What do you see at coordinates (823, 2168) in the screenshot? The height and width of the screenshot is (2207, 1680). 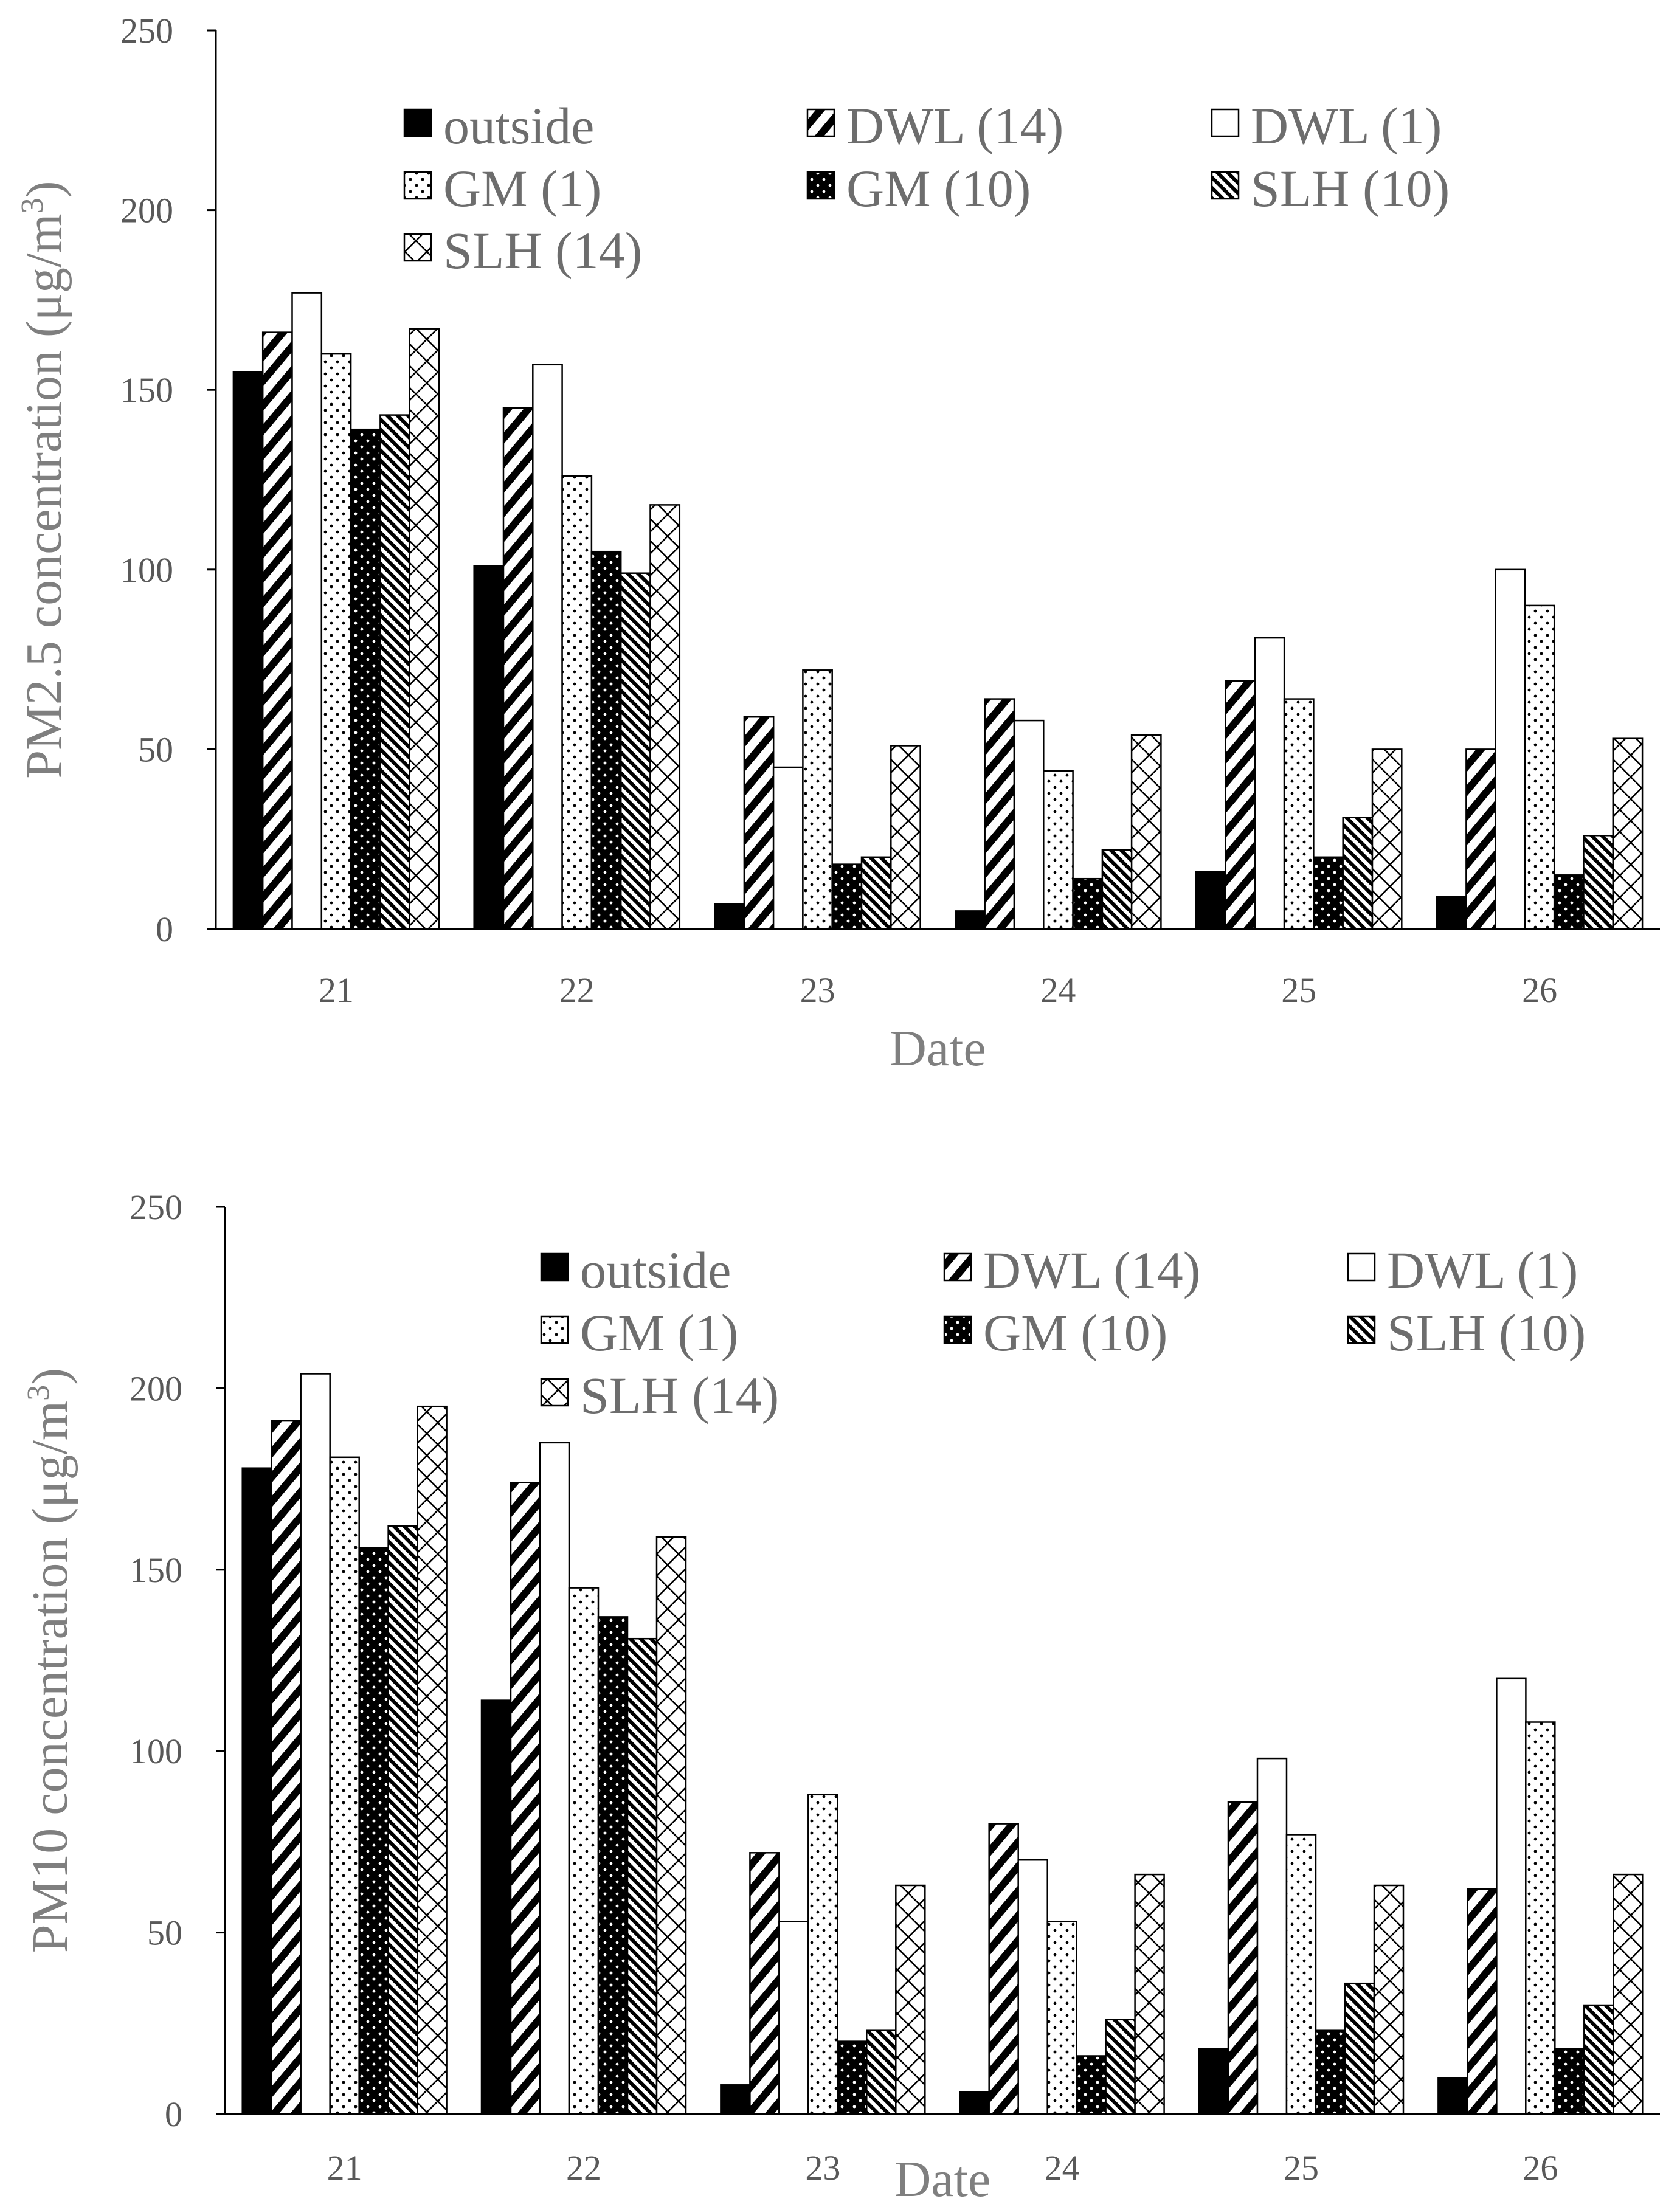 I see `x-tick-label: 23` at bounding box center [823, 2168].